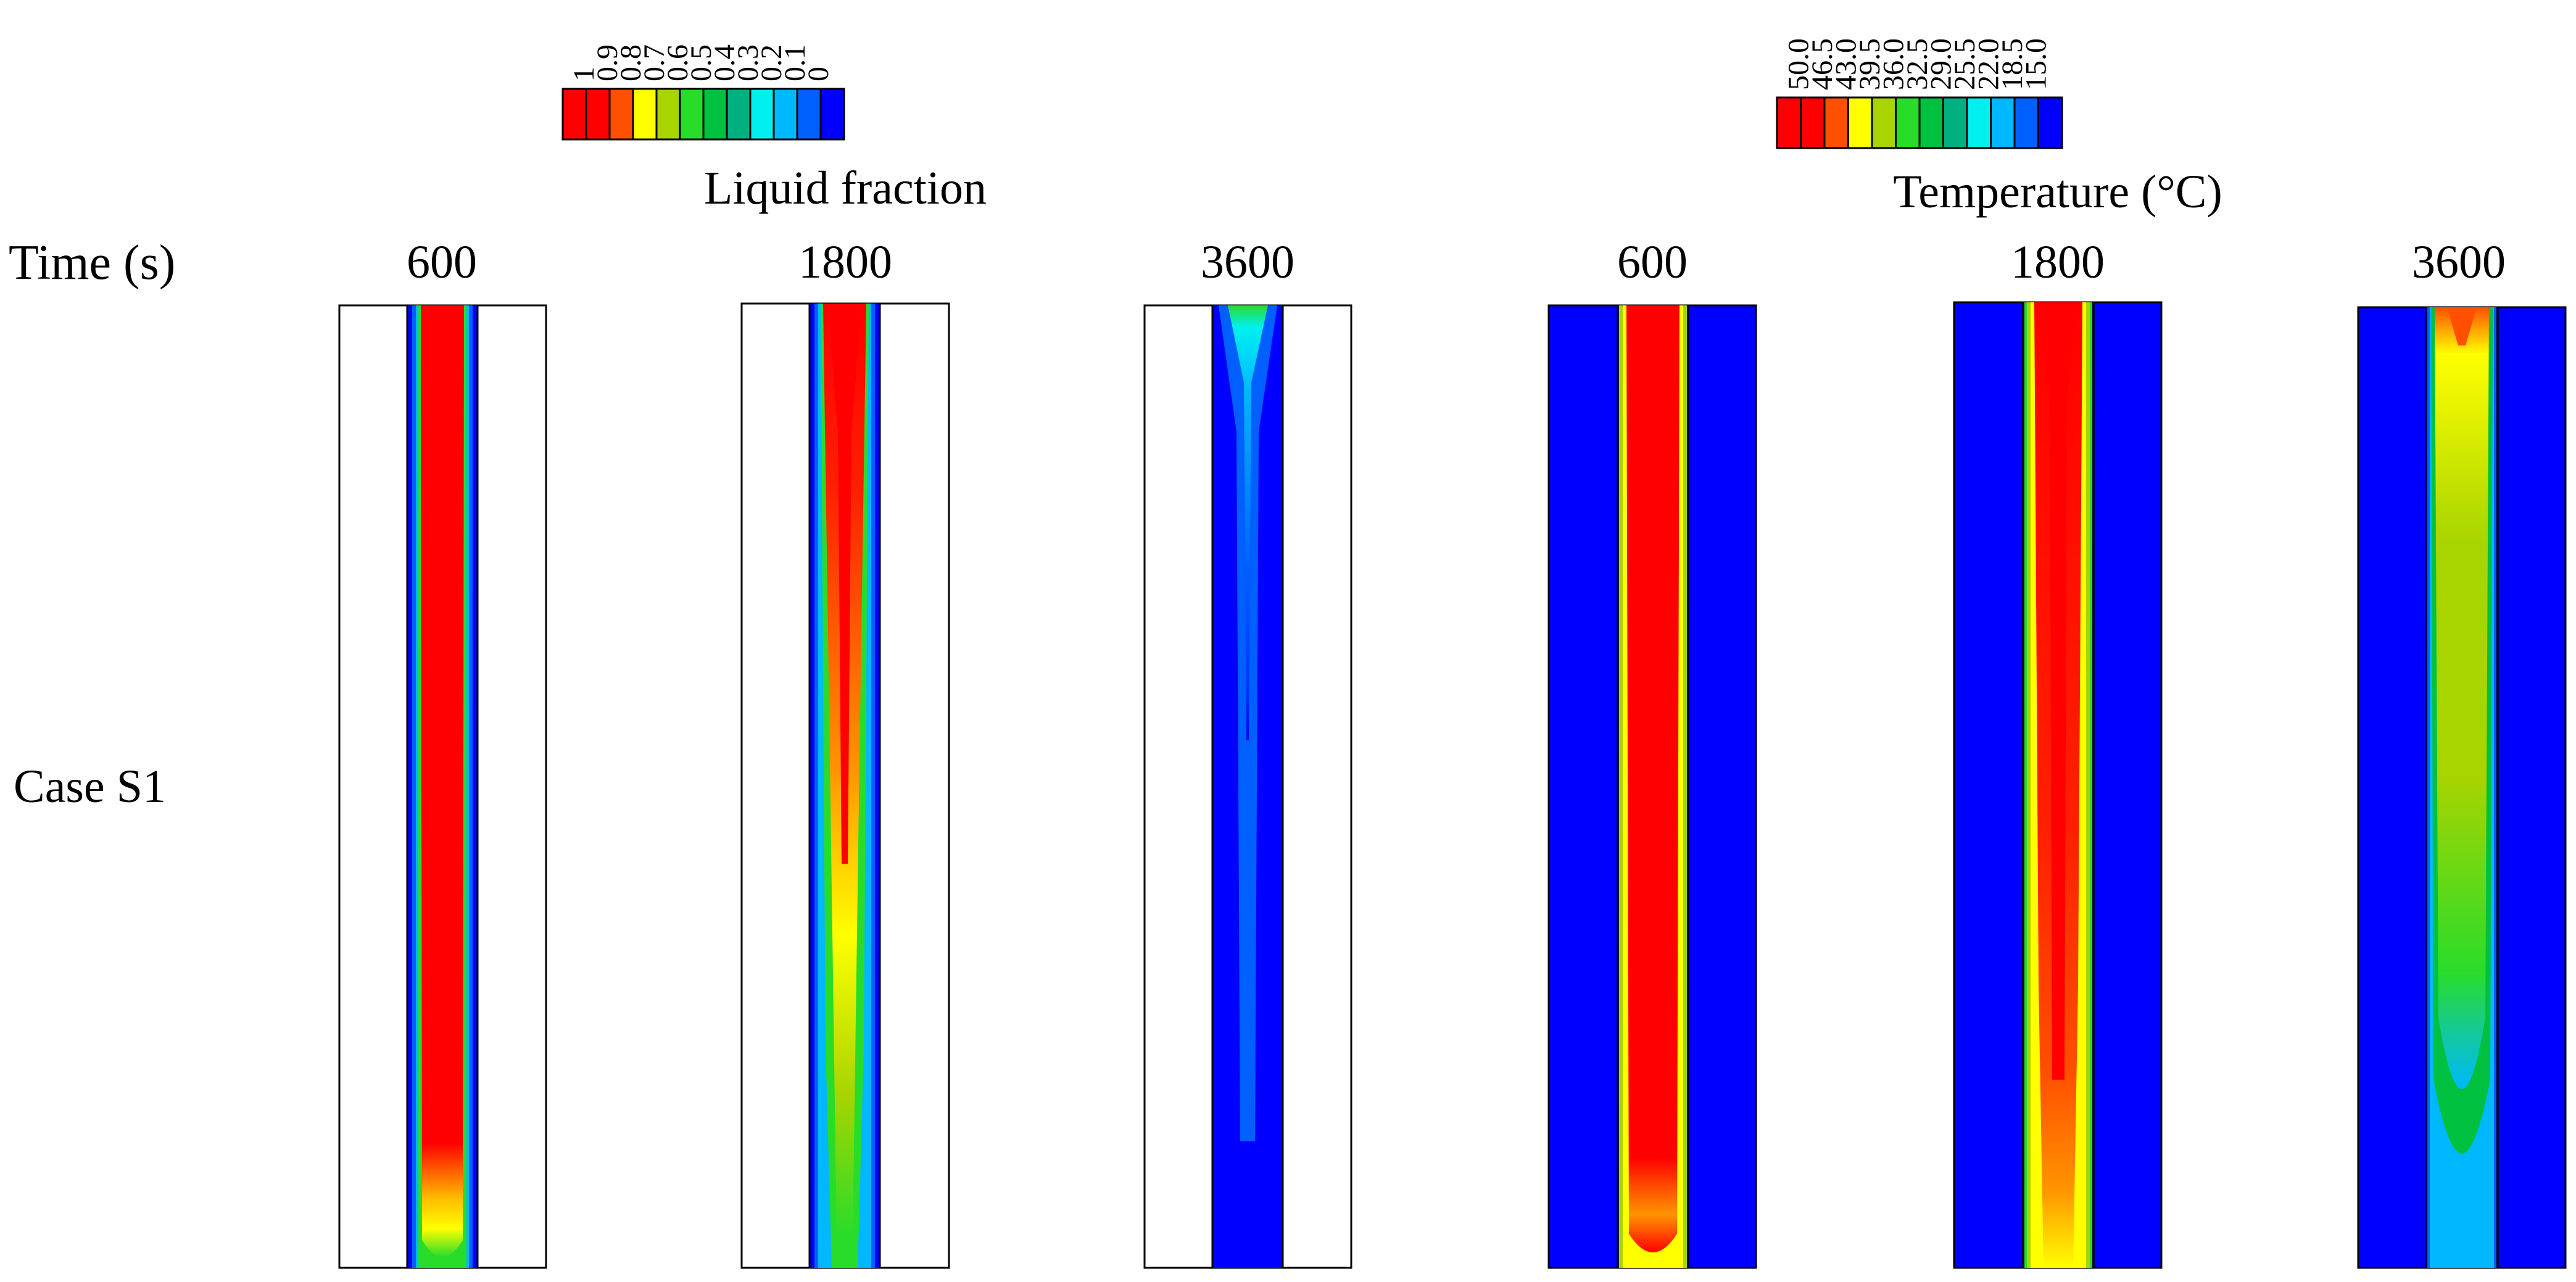 This screenshot has width=2576, height=1282. I want to click on legend-tick-label: 25.5, so click(1965, 64).